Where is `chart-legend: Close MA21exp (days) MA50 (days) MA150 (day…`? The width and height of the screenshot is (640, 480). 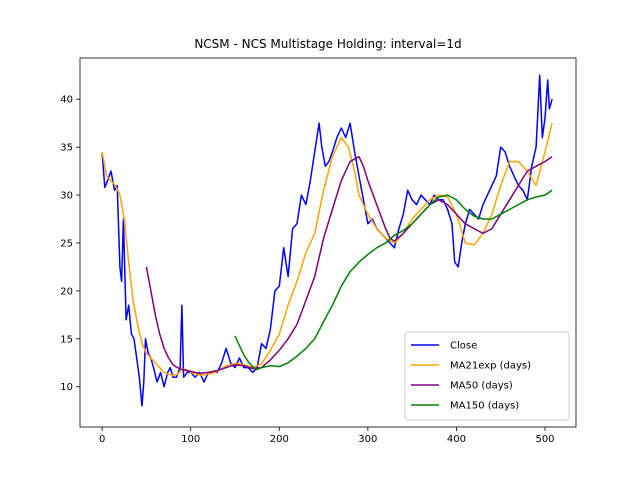
chart-legend: Close MA21exp (days) MA50 (days) MA150 (day… is located at coordinates (487, 376).